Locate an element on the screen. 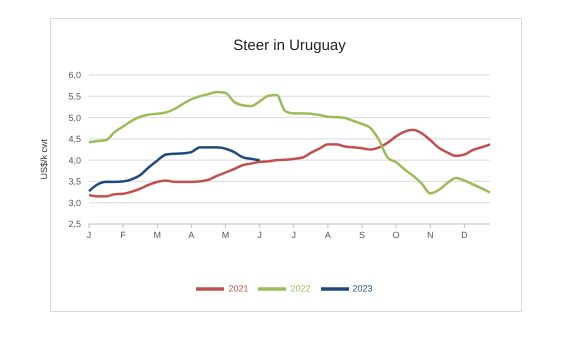 Image resolution: width=573 pixels, height=345 pixels. x-tick-label: F is located at coordinates (123, 235).